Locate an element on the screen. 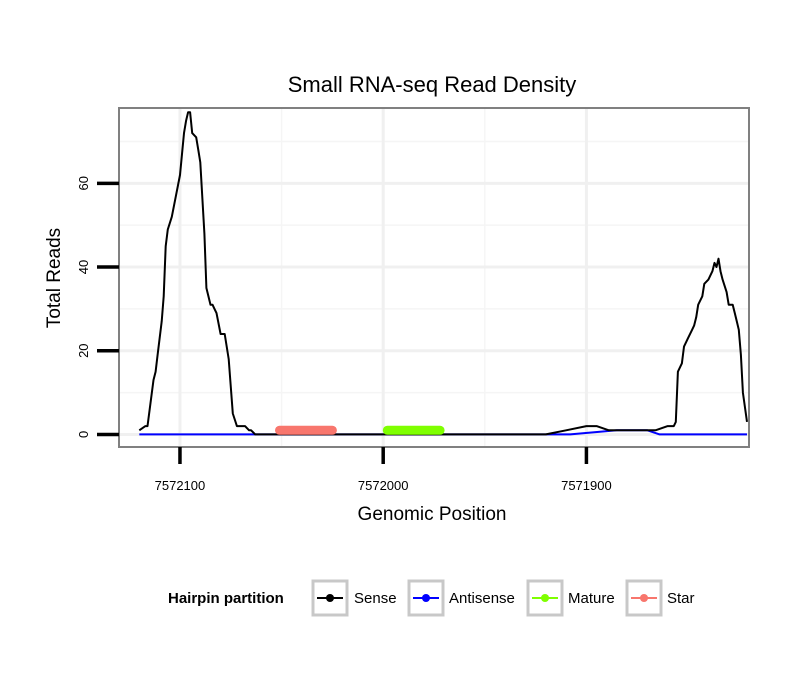 The width and height of the screenshot is (810, 690). x-tick-label: 7572100 is located at coordinates (180, 485).